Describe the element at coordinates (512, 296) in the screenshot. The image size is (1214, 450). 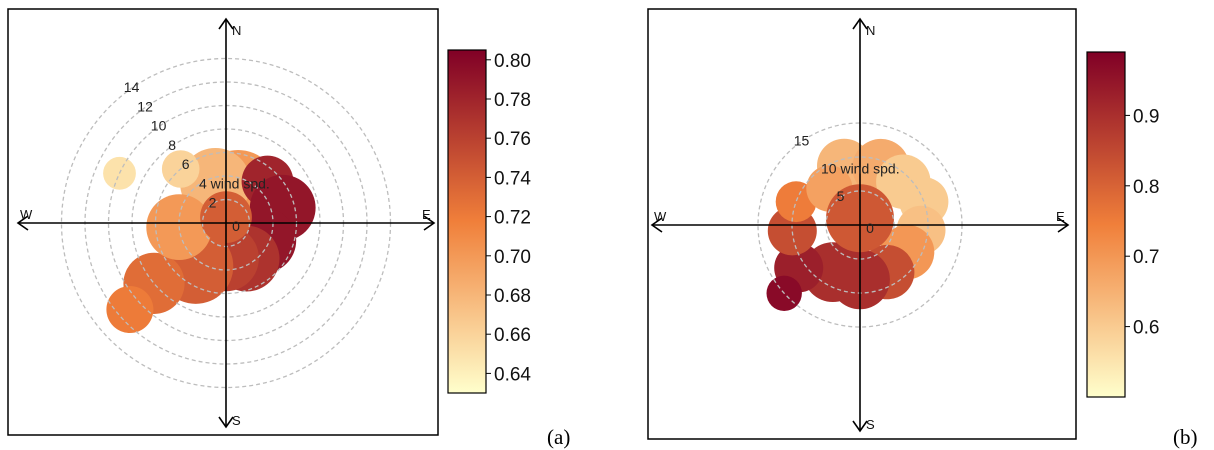
I see `colorbar-tick-label: 0.68` at that location.